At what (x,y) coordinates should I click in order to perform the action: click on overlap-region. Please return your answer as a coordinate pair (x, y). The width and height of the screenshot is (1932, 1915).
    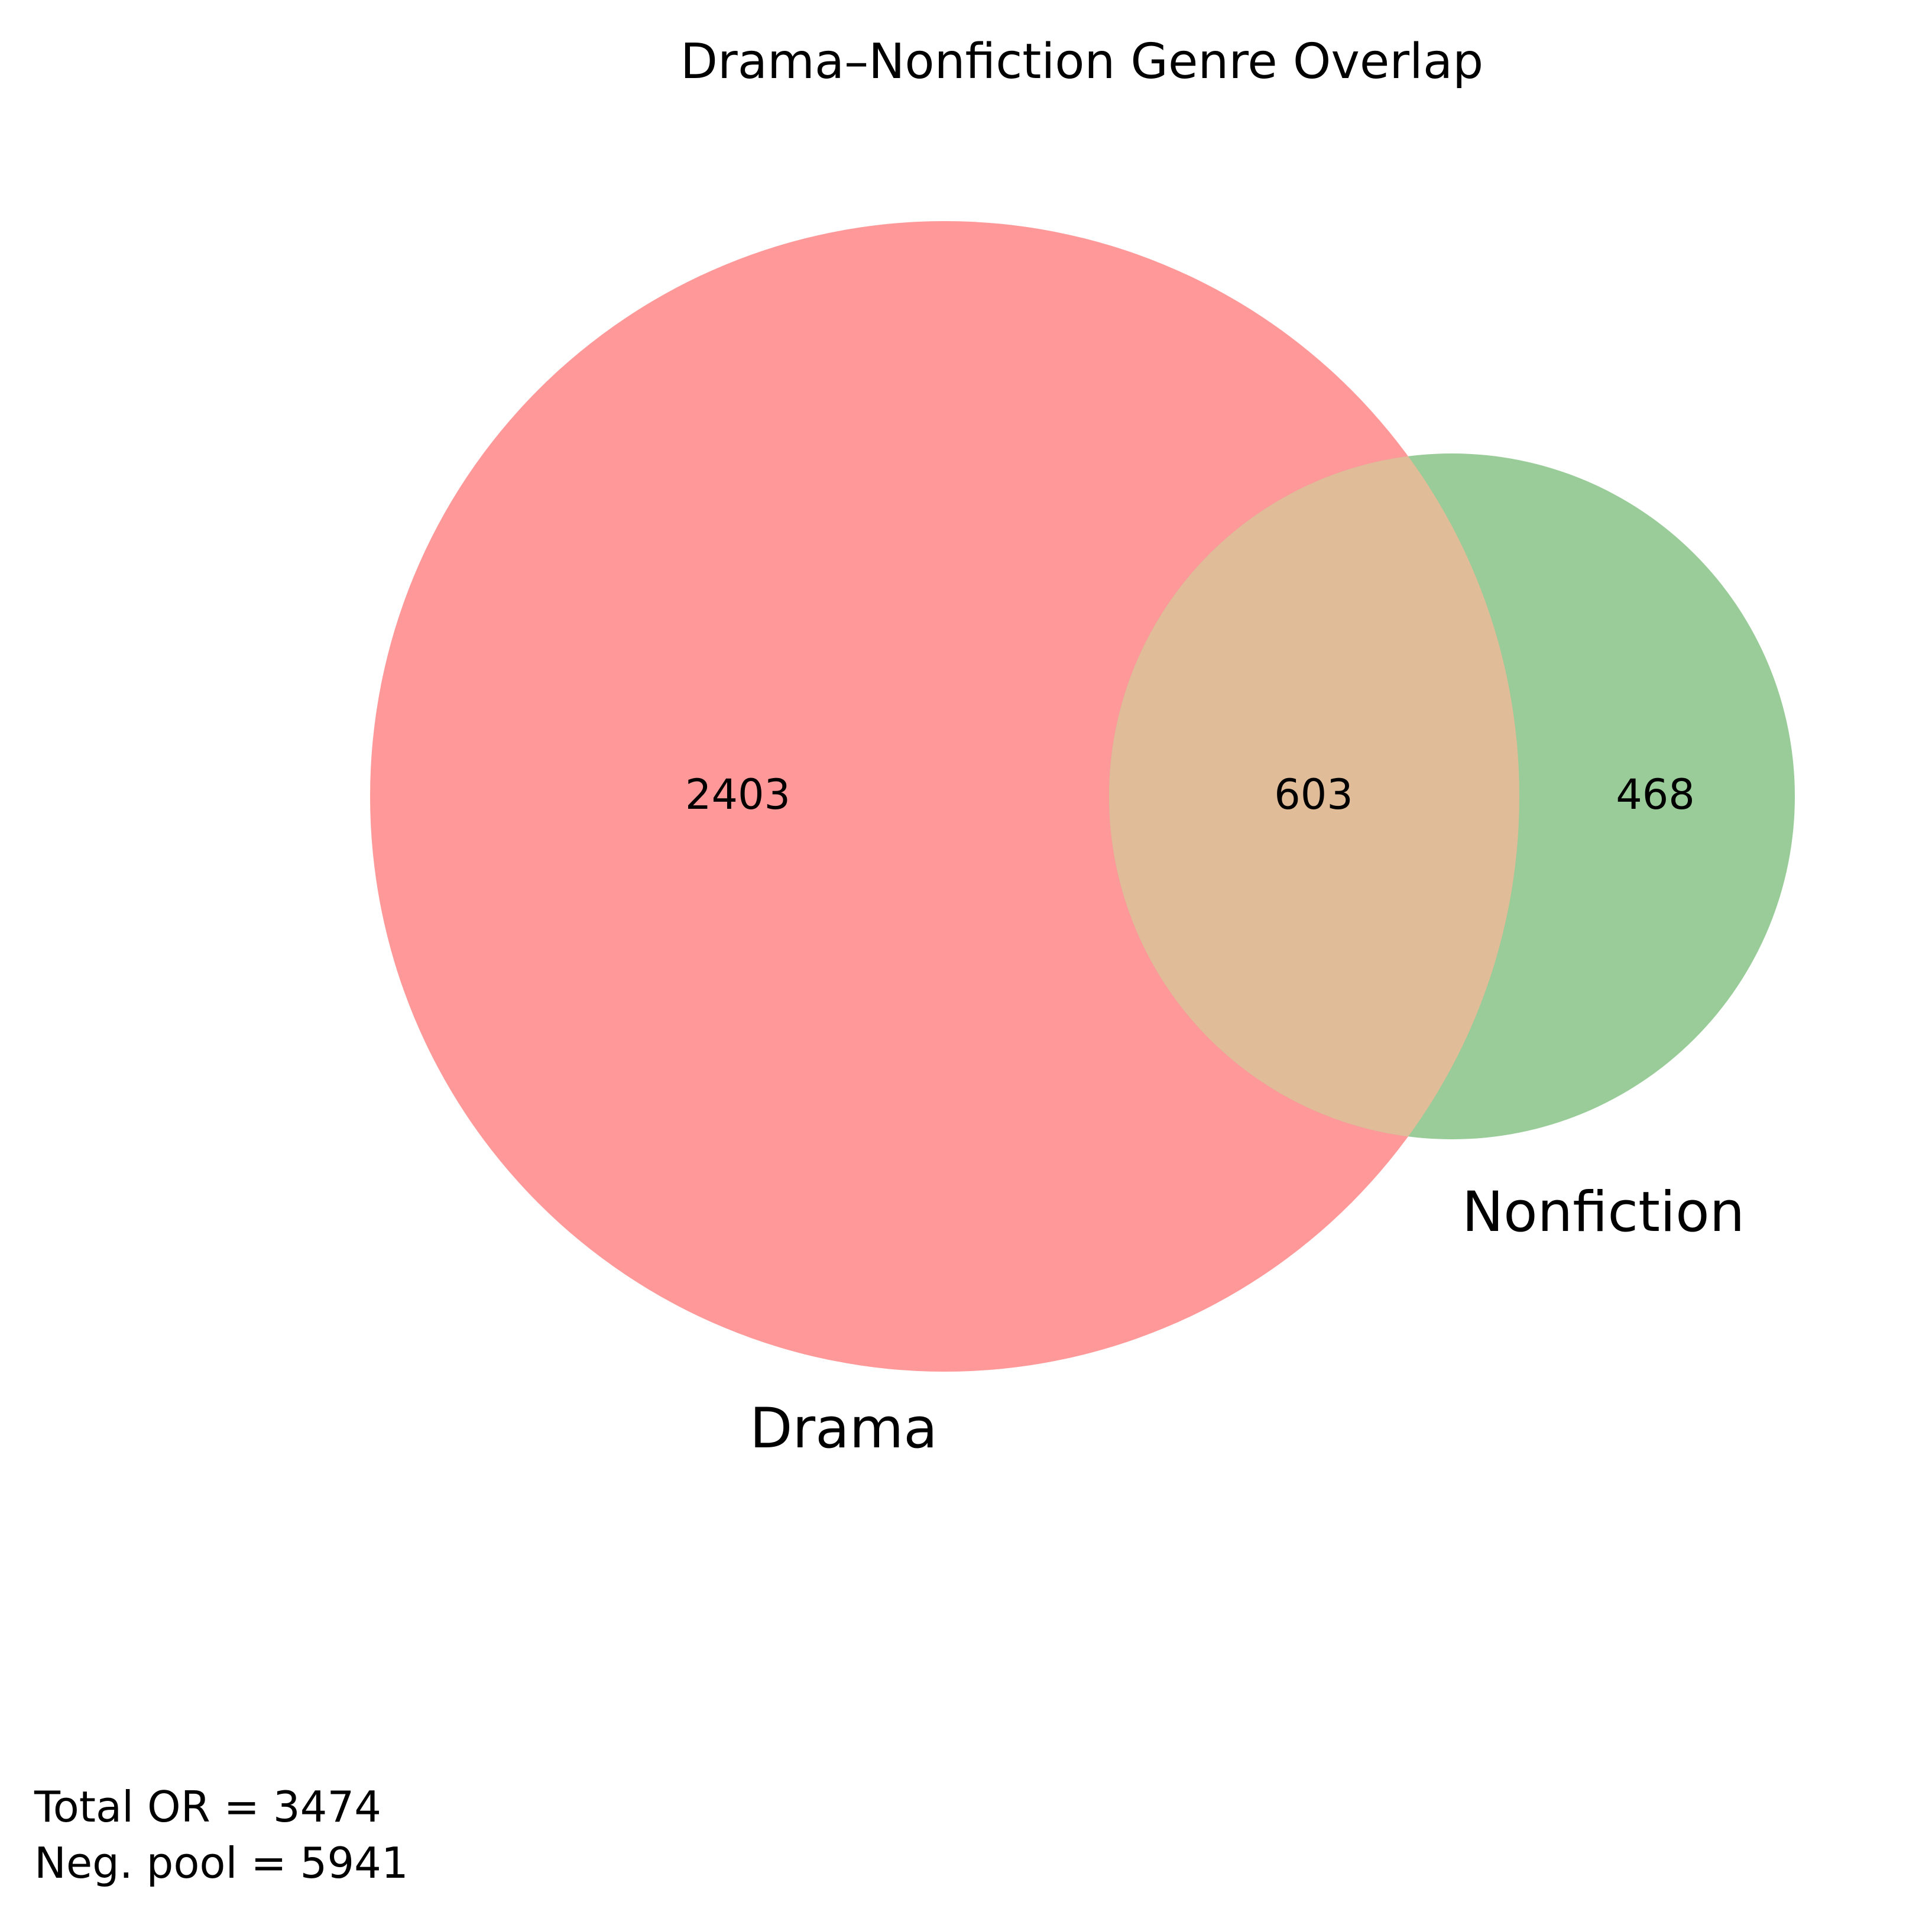
    Looking at the image, I should click on (1314, 796).